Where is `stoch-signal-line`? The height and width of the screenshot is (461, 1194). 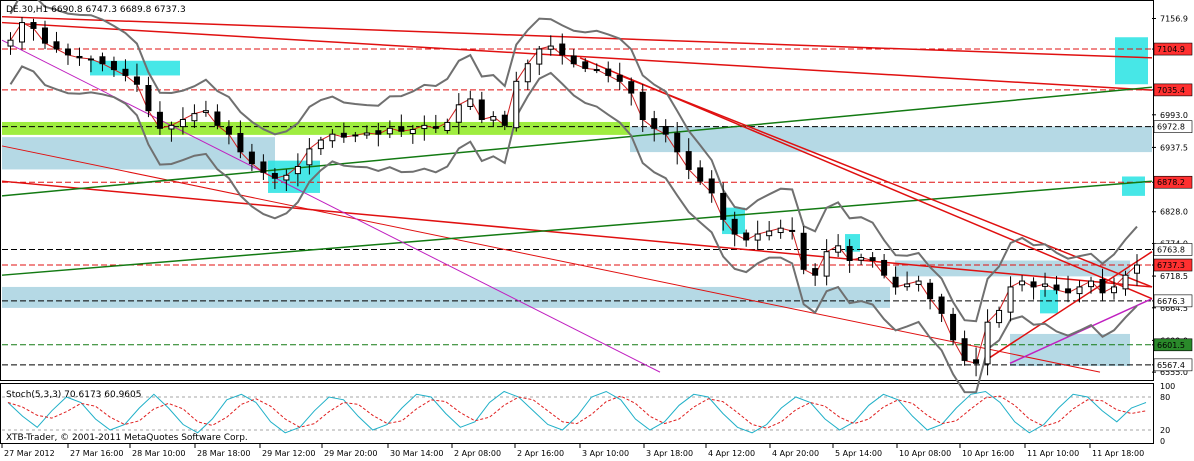
stoch-signal-line is located at coordinates (577, 412).